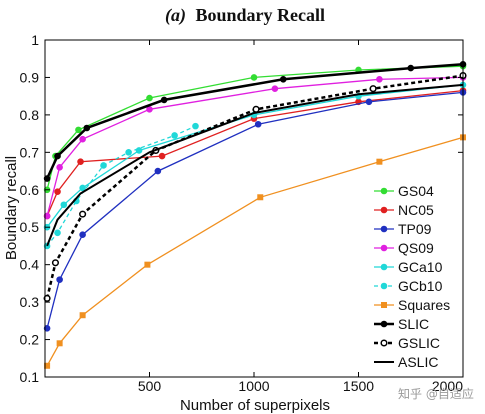  Describe the element at coordinates (35, 40) in the screenshot. I see `y-tick-label: 1` at that location.